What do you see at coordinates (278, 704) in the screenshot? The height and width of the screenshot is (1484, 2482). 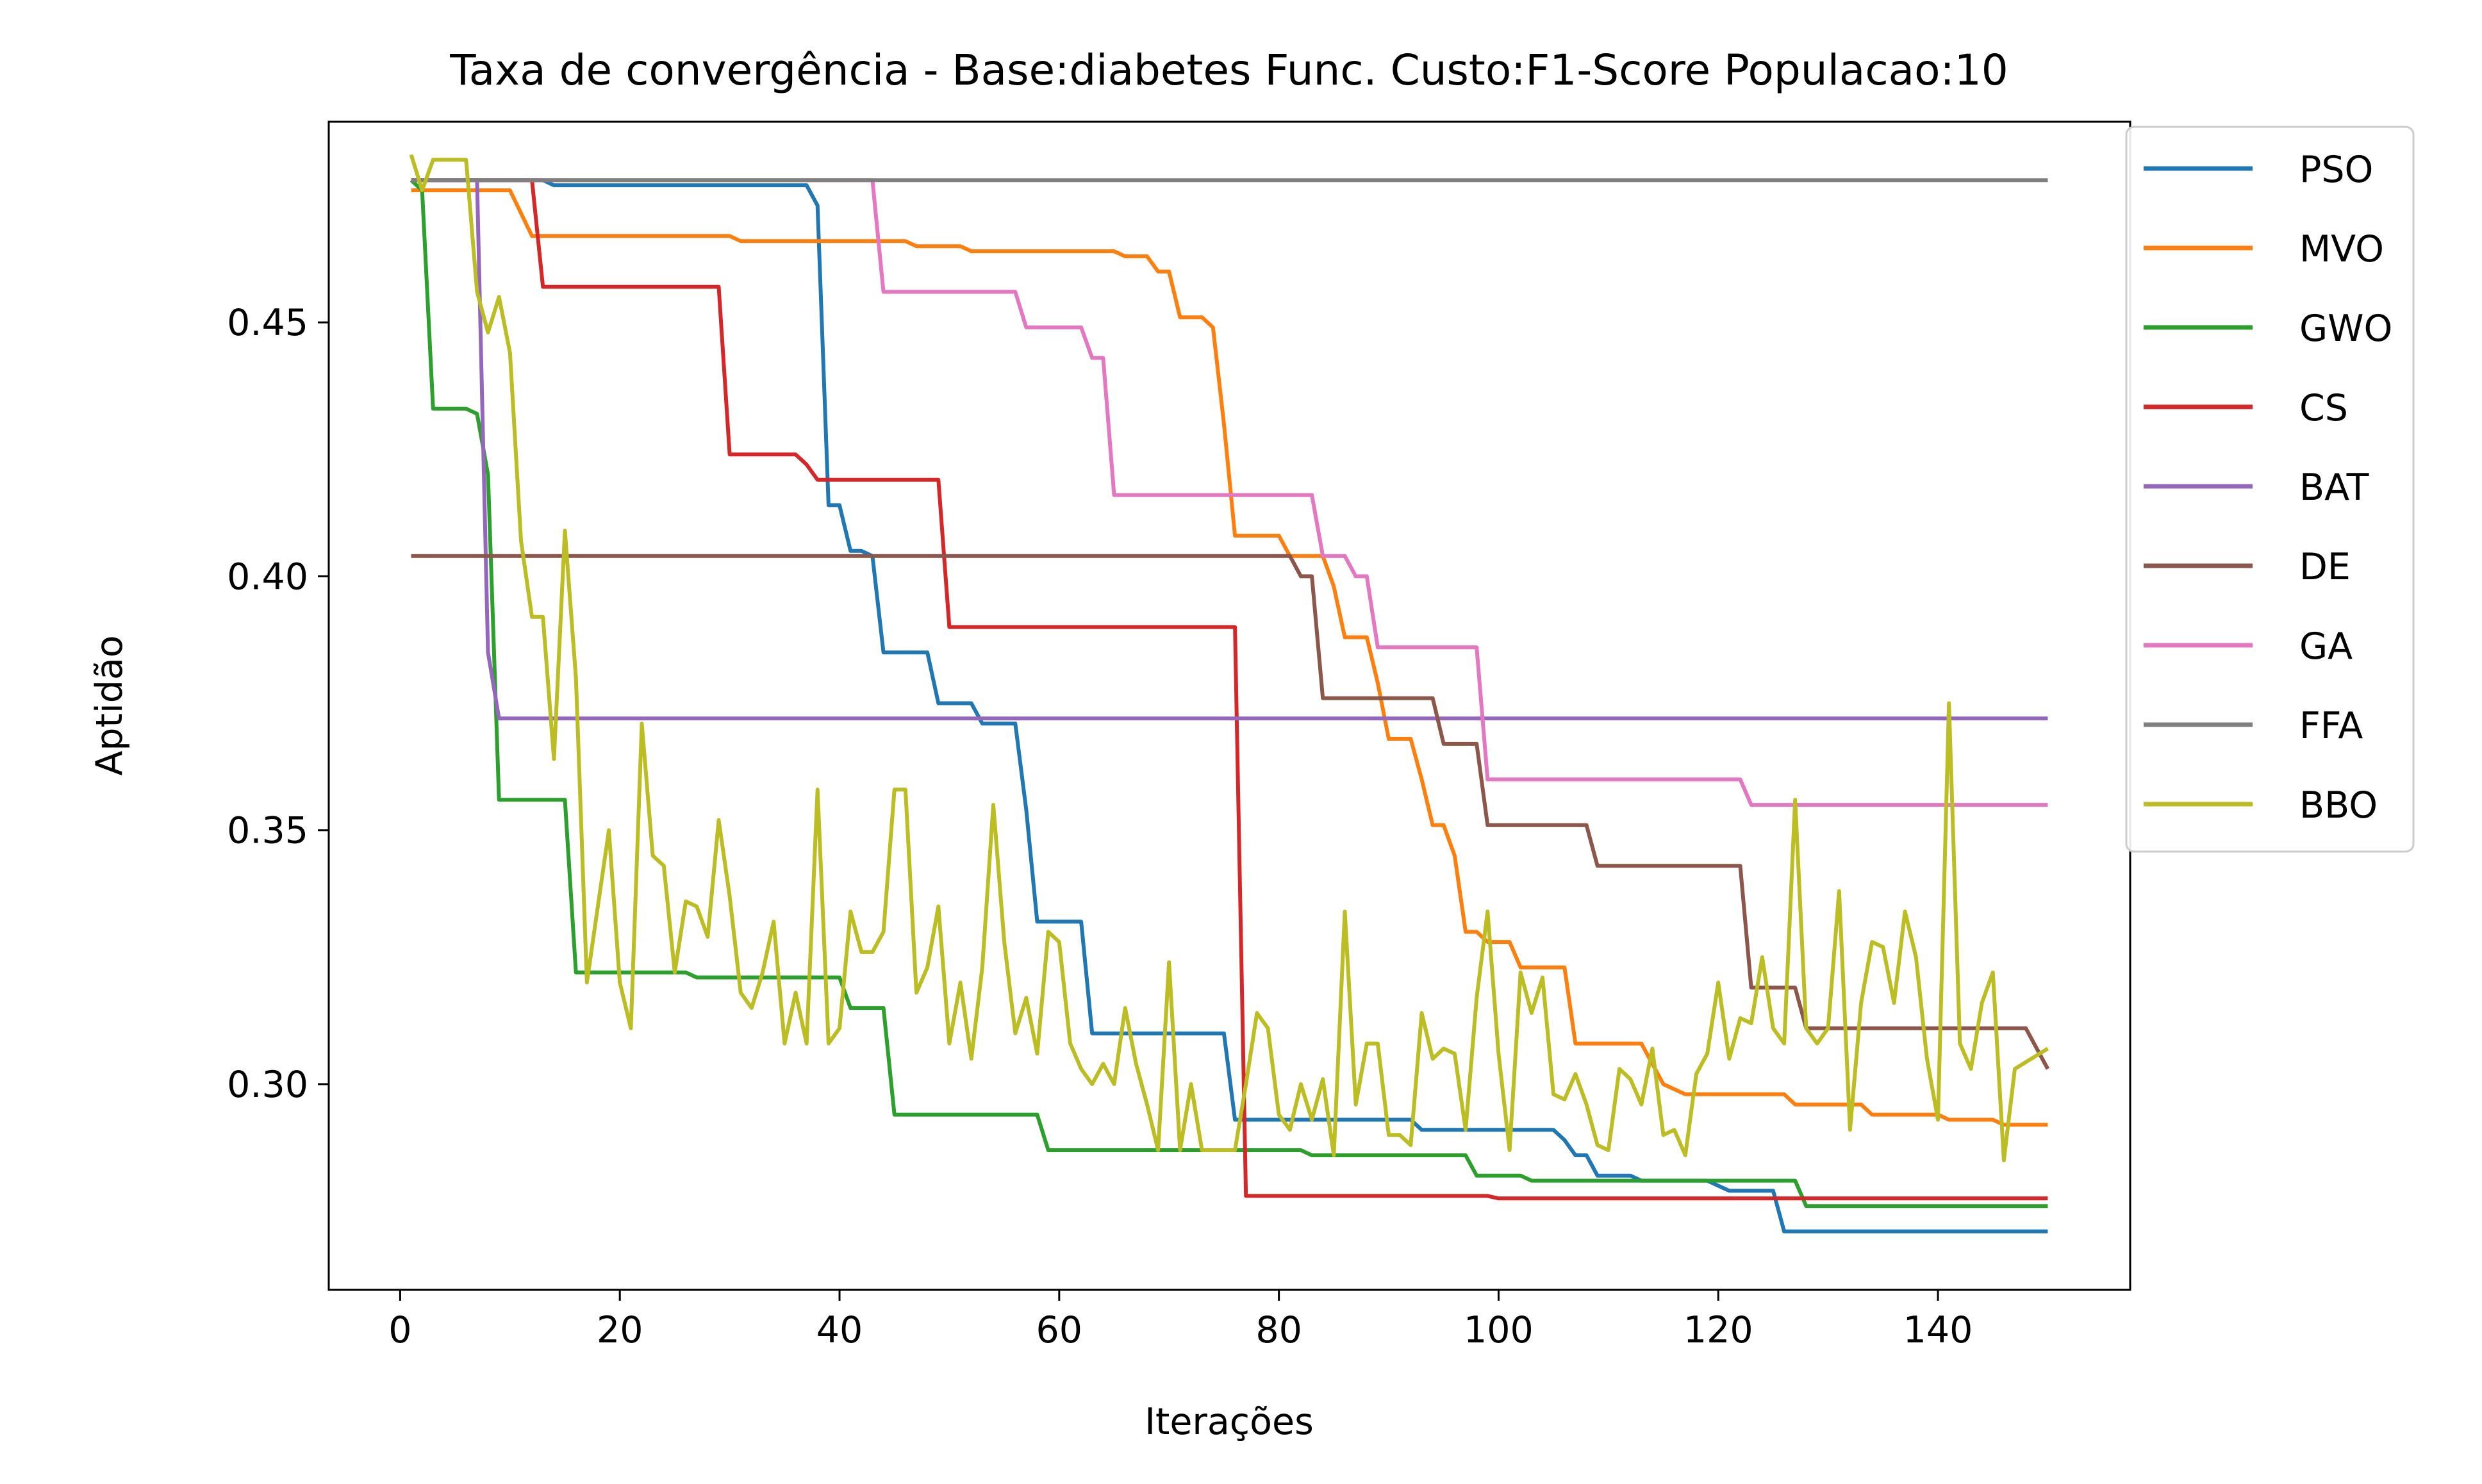 I see `y-axis: 0.30 0.35 0.40 0.45` at bounding box center [278, 704].